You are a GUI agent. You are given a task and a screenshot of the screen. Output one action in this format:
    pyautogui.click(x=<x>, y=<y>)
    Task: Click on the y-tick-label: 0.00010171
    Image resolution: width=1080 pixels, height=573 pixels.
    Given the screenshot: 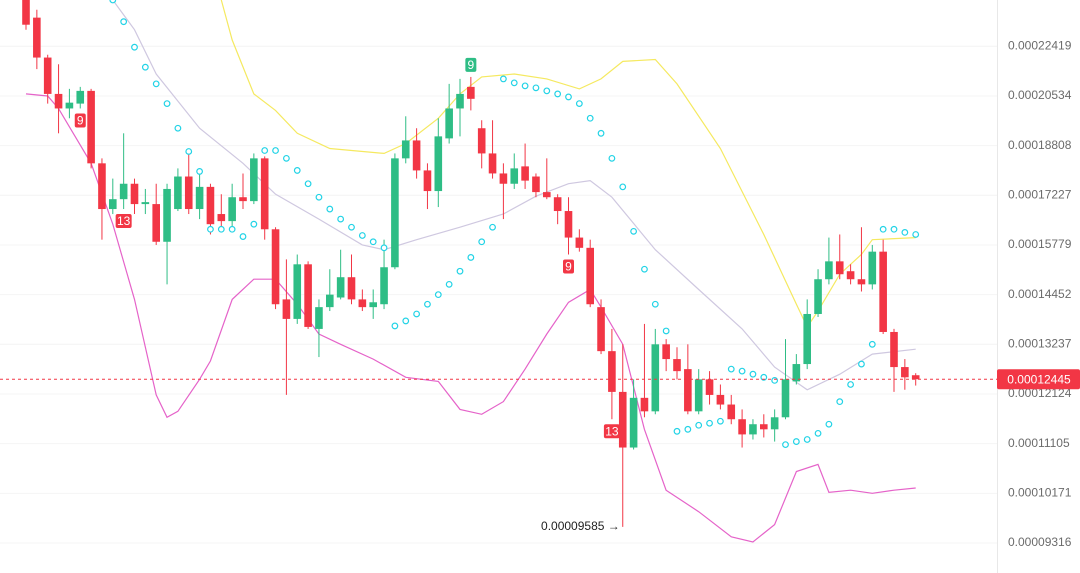 What is the action you would take?
    pyautogui.click(x=1040, y=493)
    